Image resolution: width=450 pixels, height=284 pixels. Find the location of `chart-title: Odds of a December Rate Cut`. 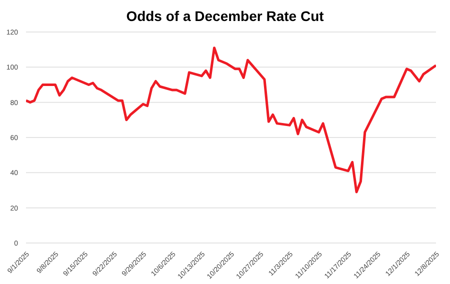

chart-title: Odds of a December Rate Cut is located at coordinates (225, 16).